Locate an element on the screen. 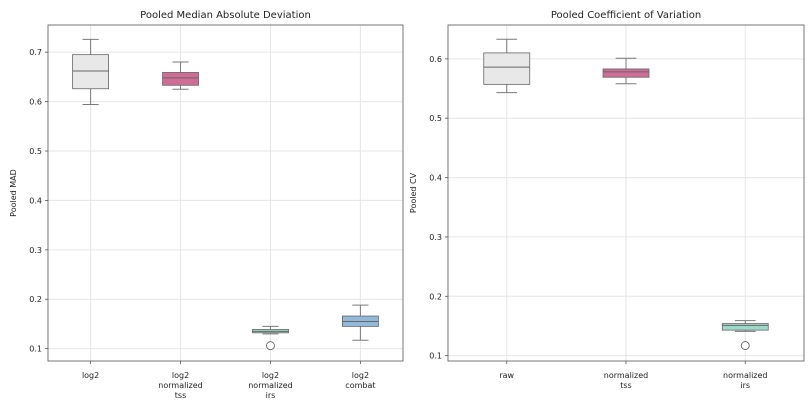 The width and height of the screenshot is (811, 415). y-axis-label: Pooled CV is located at coordinates (413, 192).